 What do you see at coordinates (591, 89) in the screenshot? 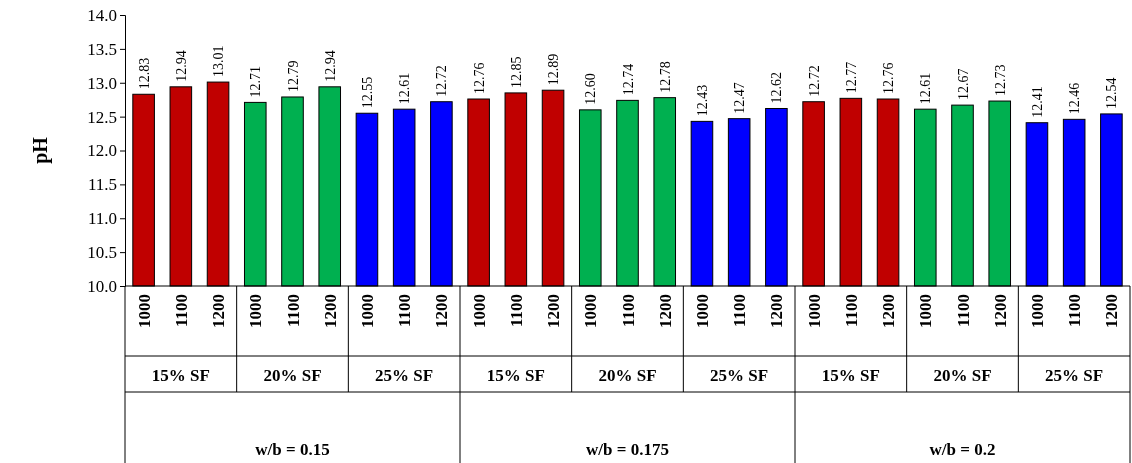
I see `data-label: 12.60` at bounding box center [591, 89].